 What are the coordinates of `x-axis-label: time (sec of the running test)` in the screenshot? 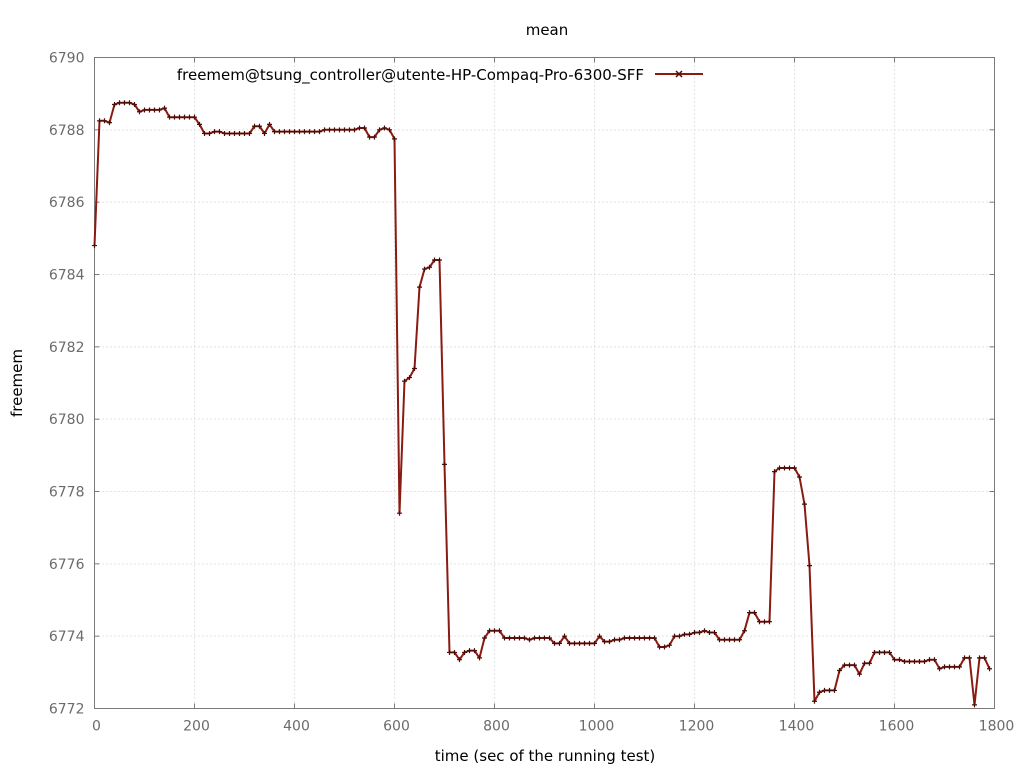 It's located at (545, 756).